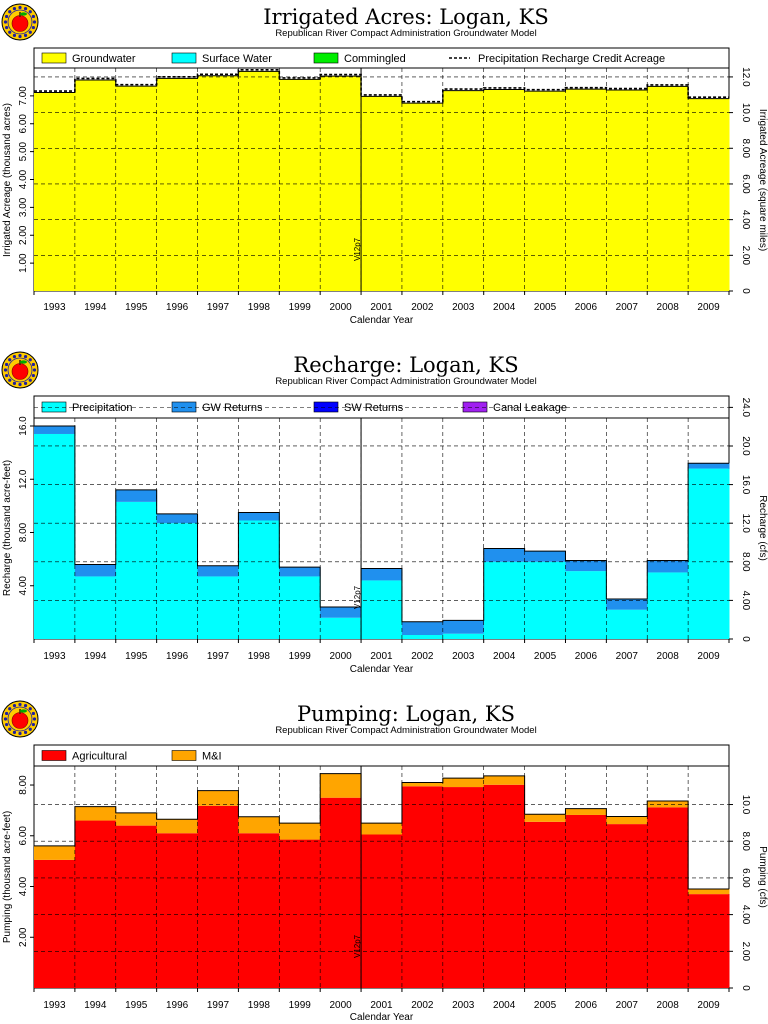  What do you see at coordinates (357, 249) in the screenshot?
I see `version-marker-label: V12p7` at bounding box center [357, 249].